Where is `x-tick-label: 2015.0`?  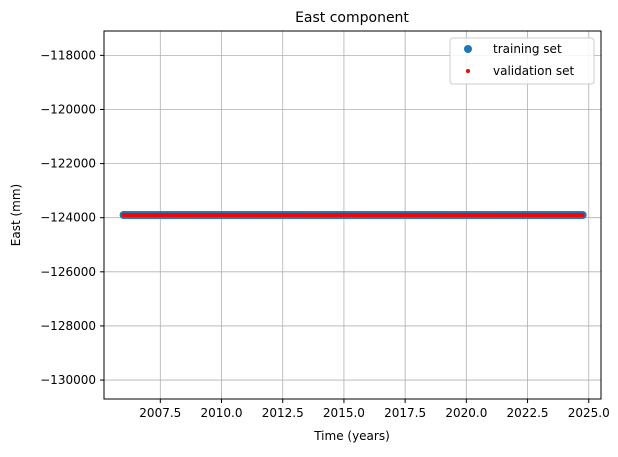
x-tick-label: 2015.0 is located at coordinates (344, 413).